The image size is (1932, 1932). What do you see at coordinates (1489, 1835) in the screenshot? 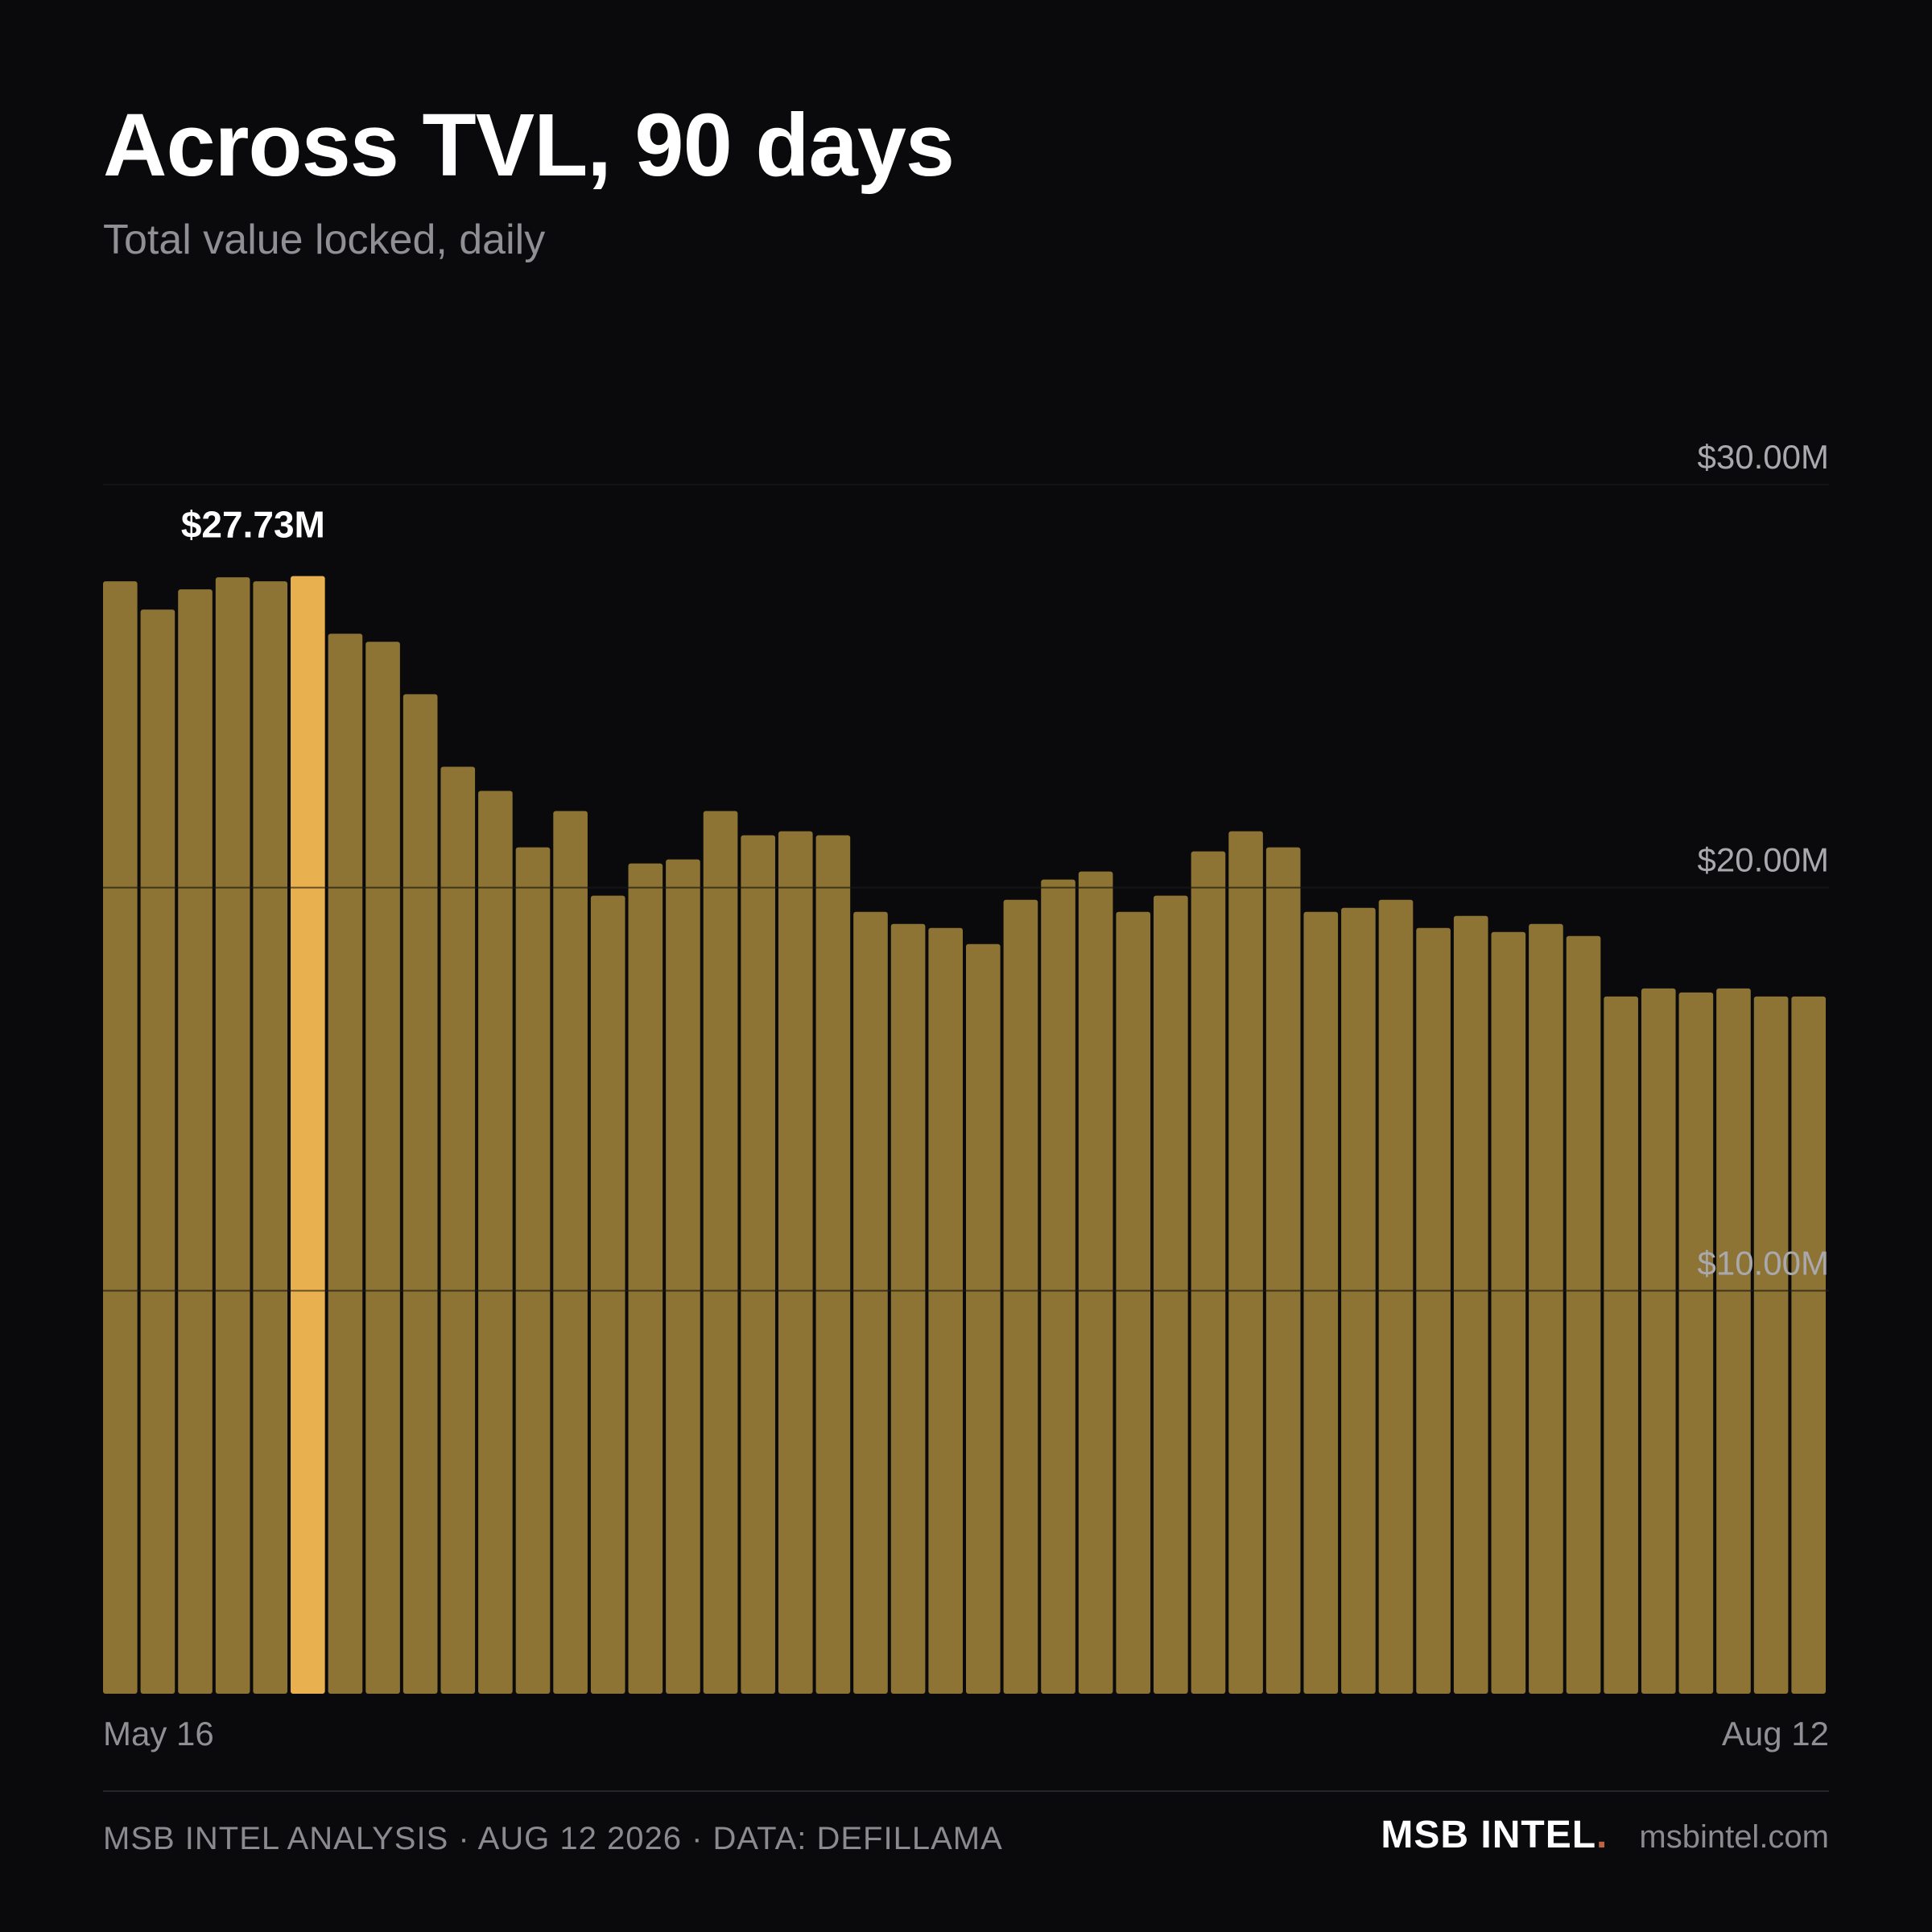
I see `brand-name: MSB INTEL` at bounding box center [1489, 1835].